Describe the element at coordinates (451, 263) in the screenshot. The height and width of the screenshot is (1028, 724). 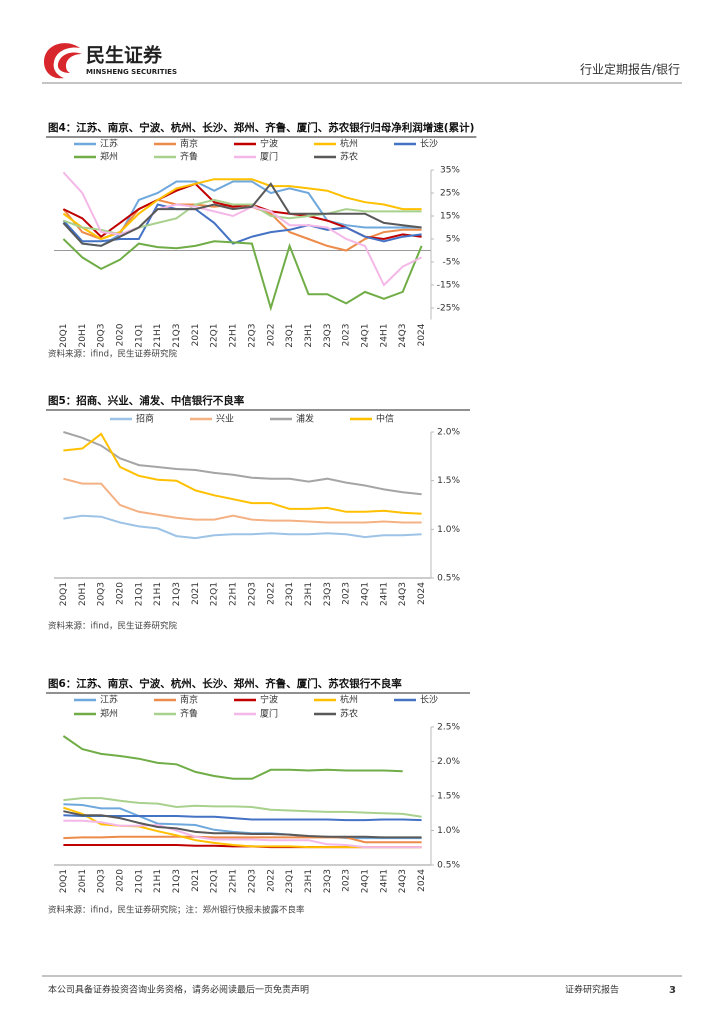
I see `y-tick-label: -5%` at that location.